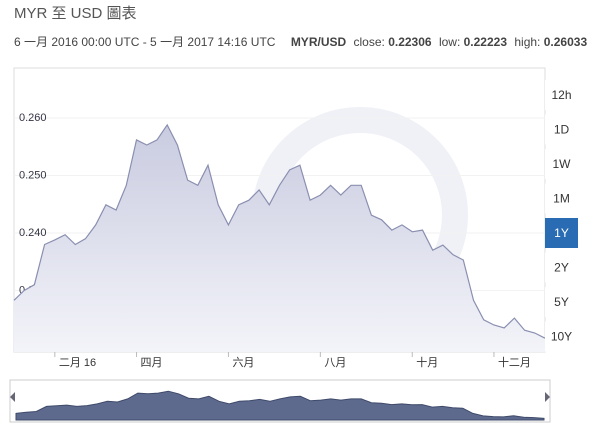 This screenshot has height=429, width=600. I want to click on range-button-label: 1M, so click(561, 199).